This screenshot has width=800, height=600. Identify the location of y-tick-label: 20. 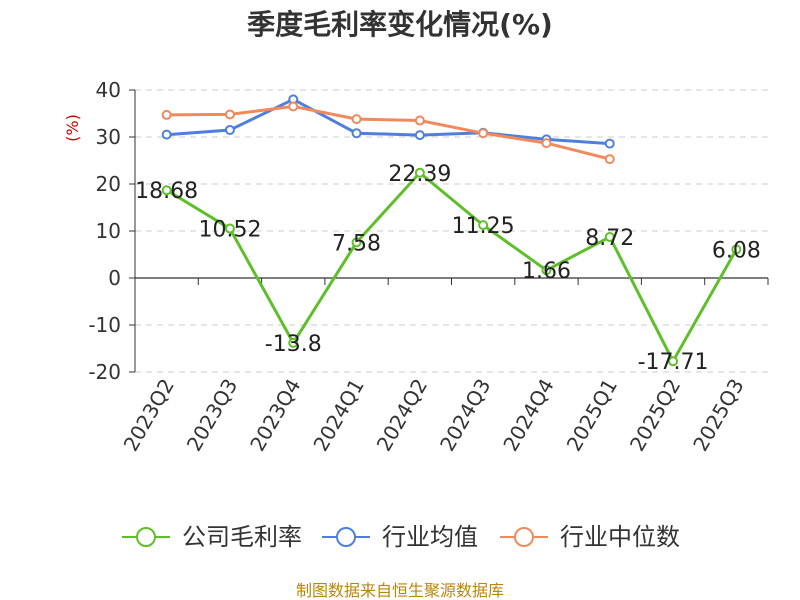
(108, 184).